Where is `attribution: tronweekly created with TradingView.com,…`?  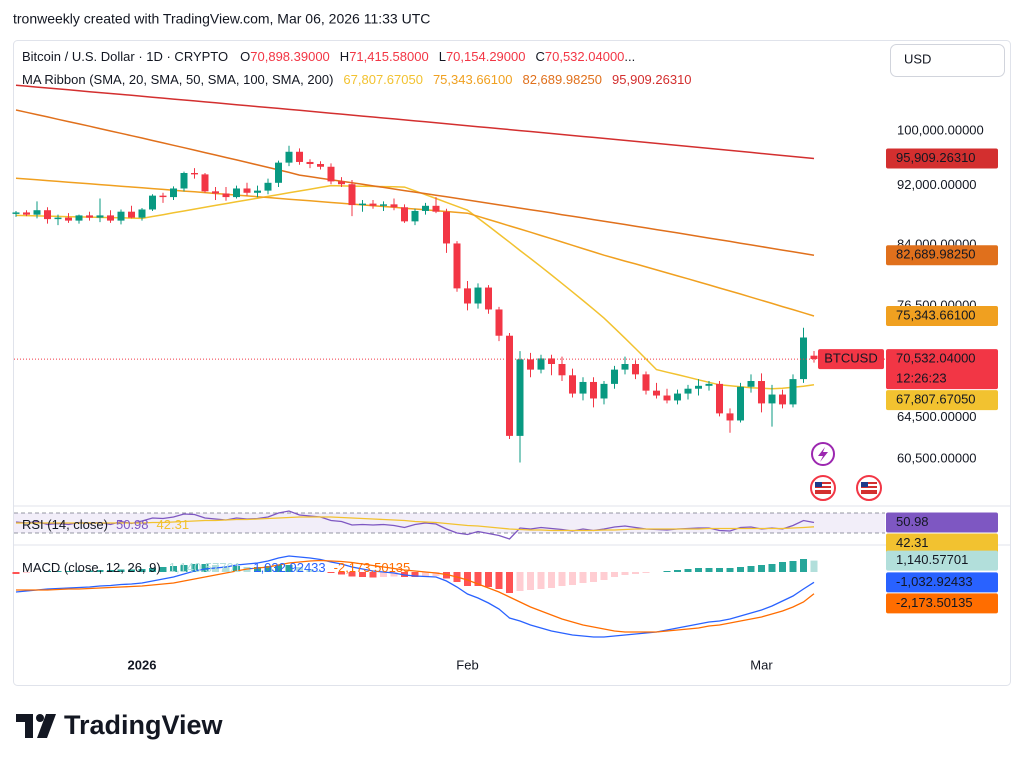
attribution: tronweekly created with TradingView.com,… is located at coordinates (221, 19).